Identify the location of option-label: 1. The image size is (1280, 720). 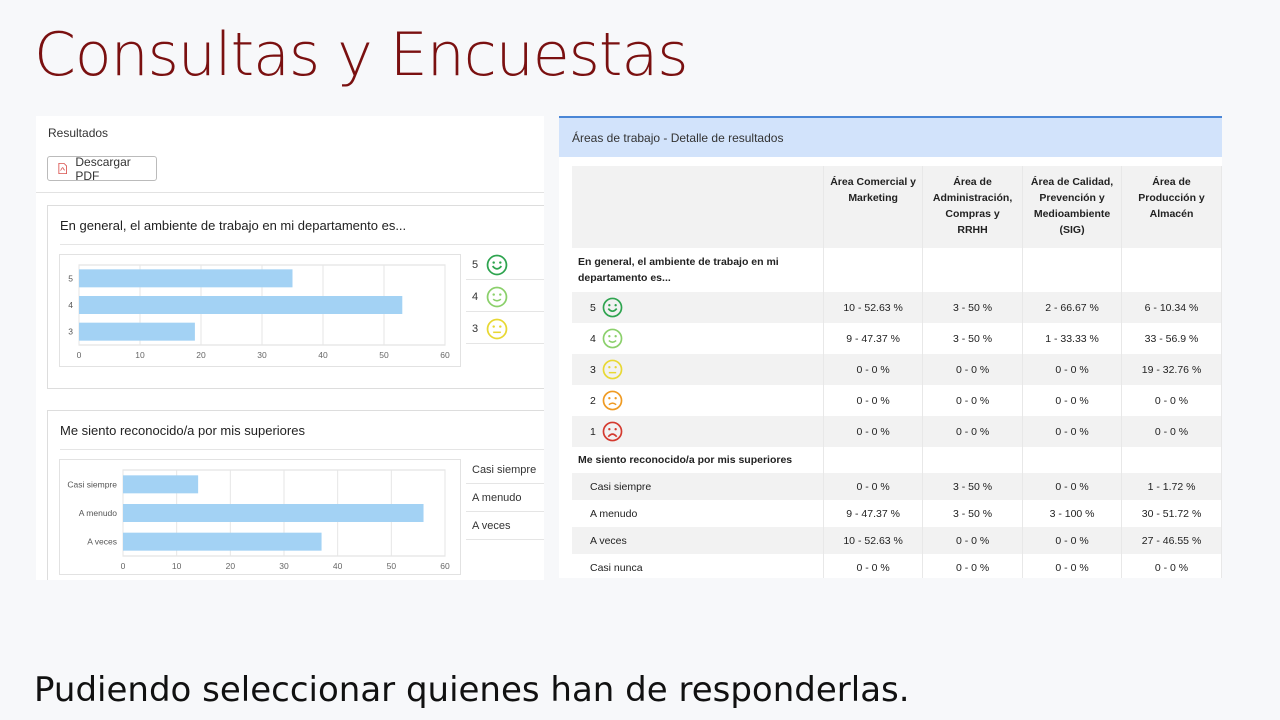
(593, 431).